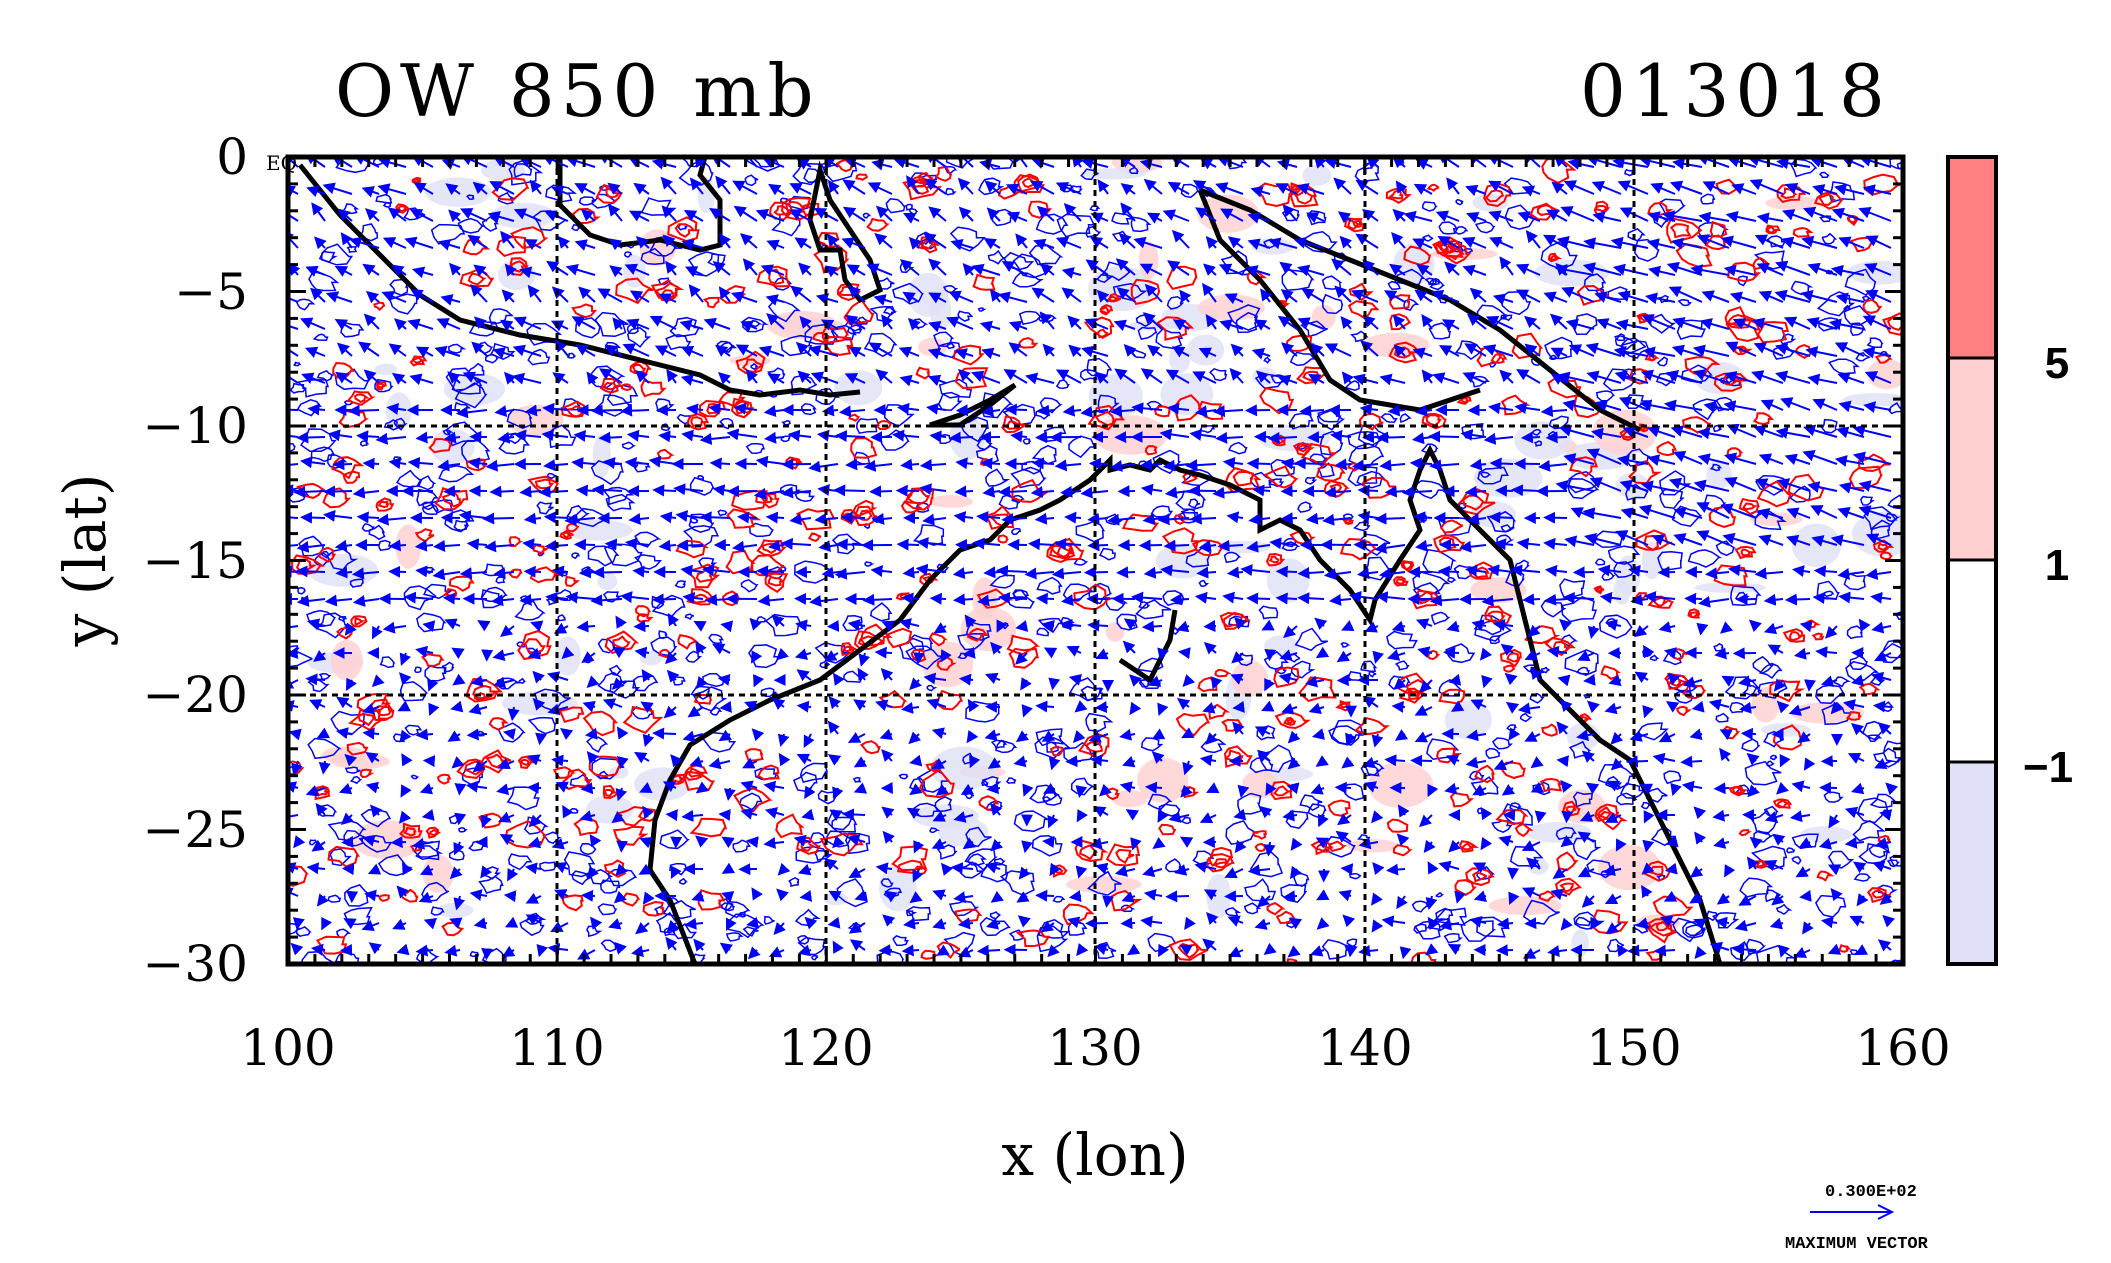 The height and width of the screenshot is (1263, 2111). I want to click on x-tick-label: 120, so click(825, 1048).